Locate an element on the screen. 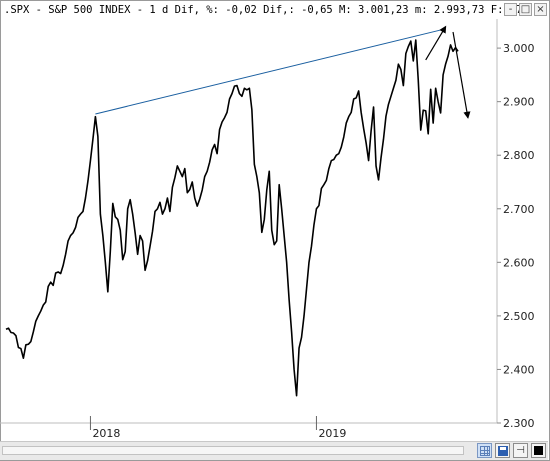 The width and height of the screenshot is (550, 461). color-button is located at coordinates (538, 450).